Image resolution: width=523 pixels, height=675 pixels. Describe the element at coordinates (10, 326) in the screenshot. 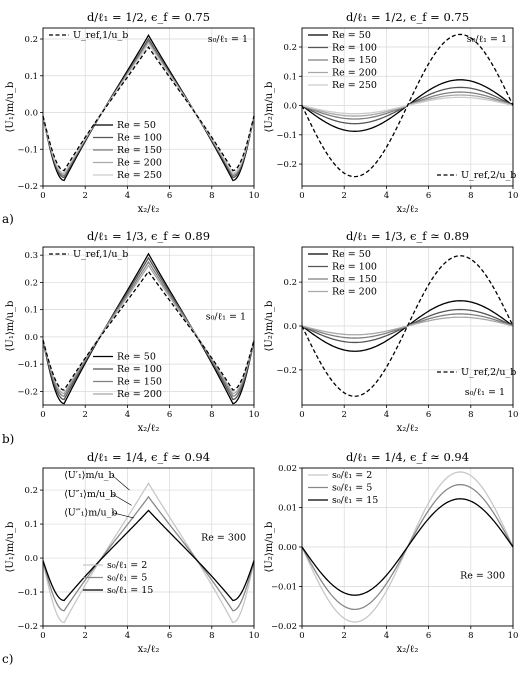

I see `y-axis-label: ⟨U₁⟩m/u_b` at that location.